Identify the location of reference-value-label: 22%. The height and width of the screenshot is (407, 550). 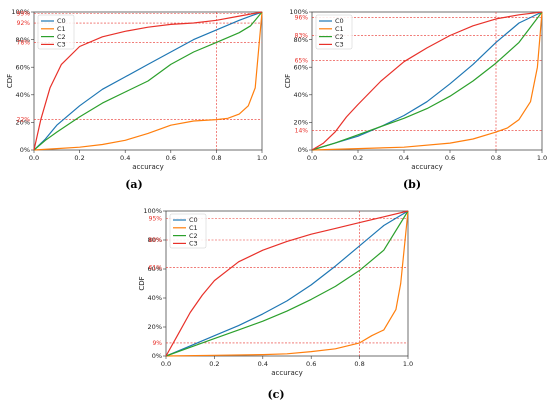
(24, 120).